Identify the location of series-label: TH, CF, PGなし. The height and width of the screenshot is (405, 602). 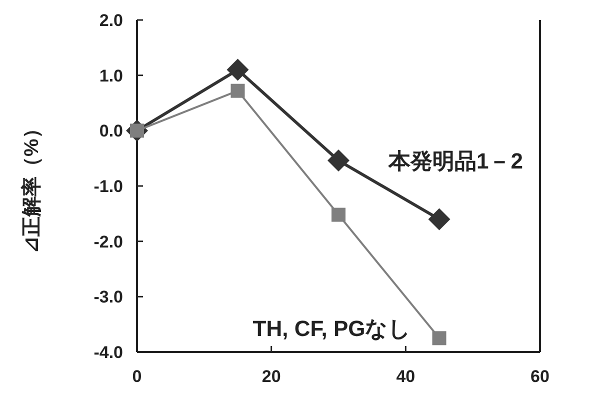
(332, 329).